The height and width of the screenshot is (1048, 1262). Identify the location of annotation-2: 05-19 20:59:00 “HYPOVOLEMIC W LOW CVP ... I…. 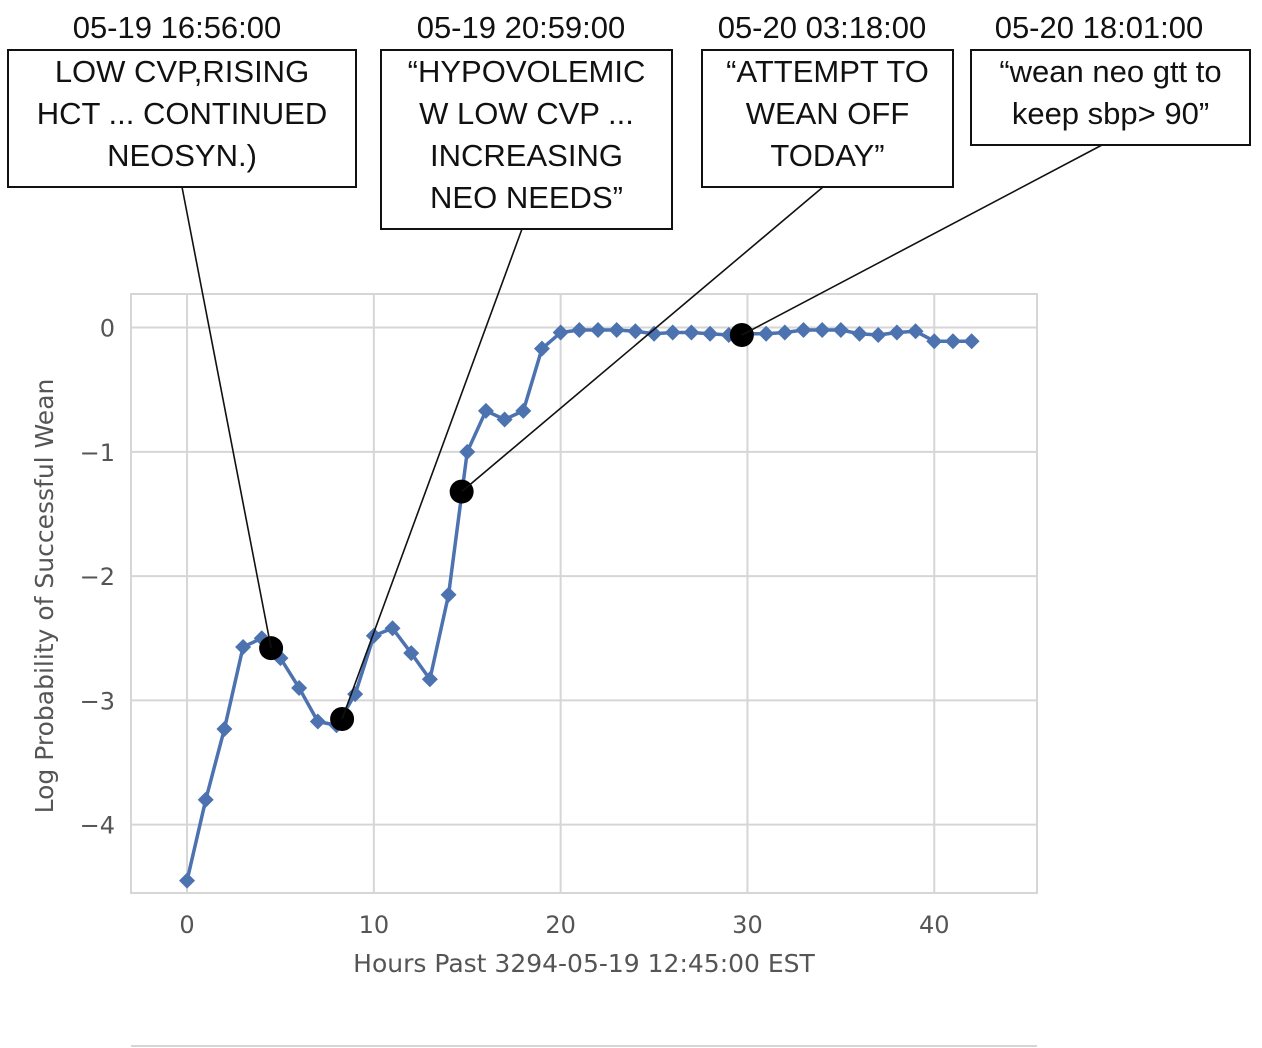
(526, 120).